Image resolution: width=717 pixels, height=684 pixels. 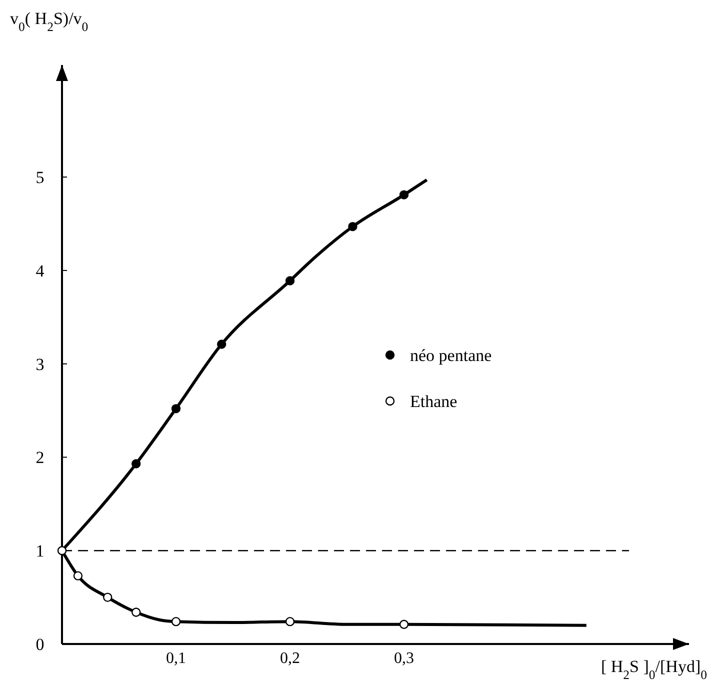 What do you see at coordinates (40, 458) in the screenshot?
I see `y-tick-label: 2` at bounding box center [40, 458].